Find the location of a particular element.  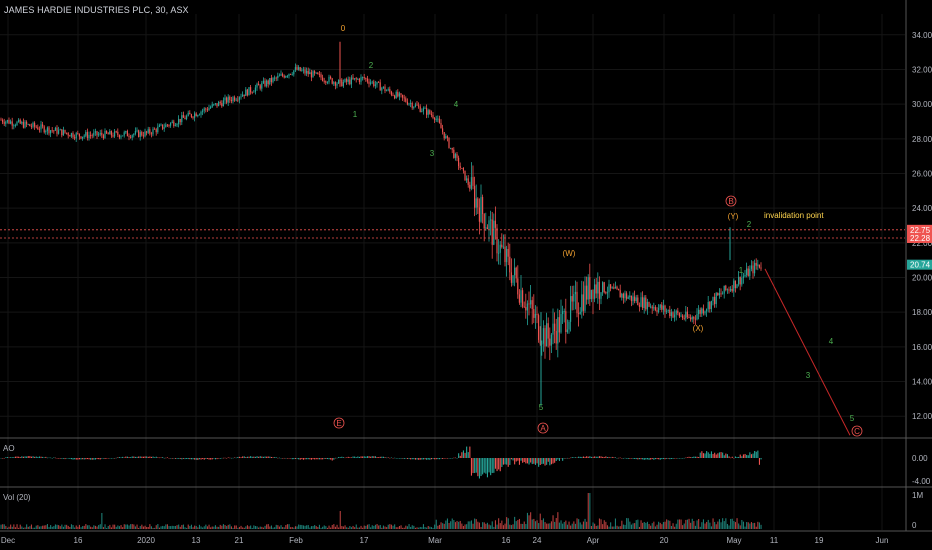

ao-tick-neg: -4.00 is located at coordinates (921, 481).